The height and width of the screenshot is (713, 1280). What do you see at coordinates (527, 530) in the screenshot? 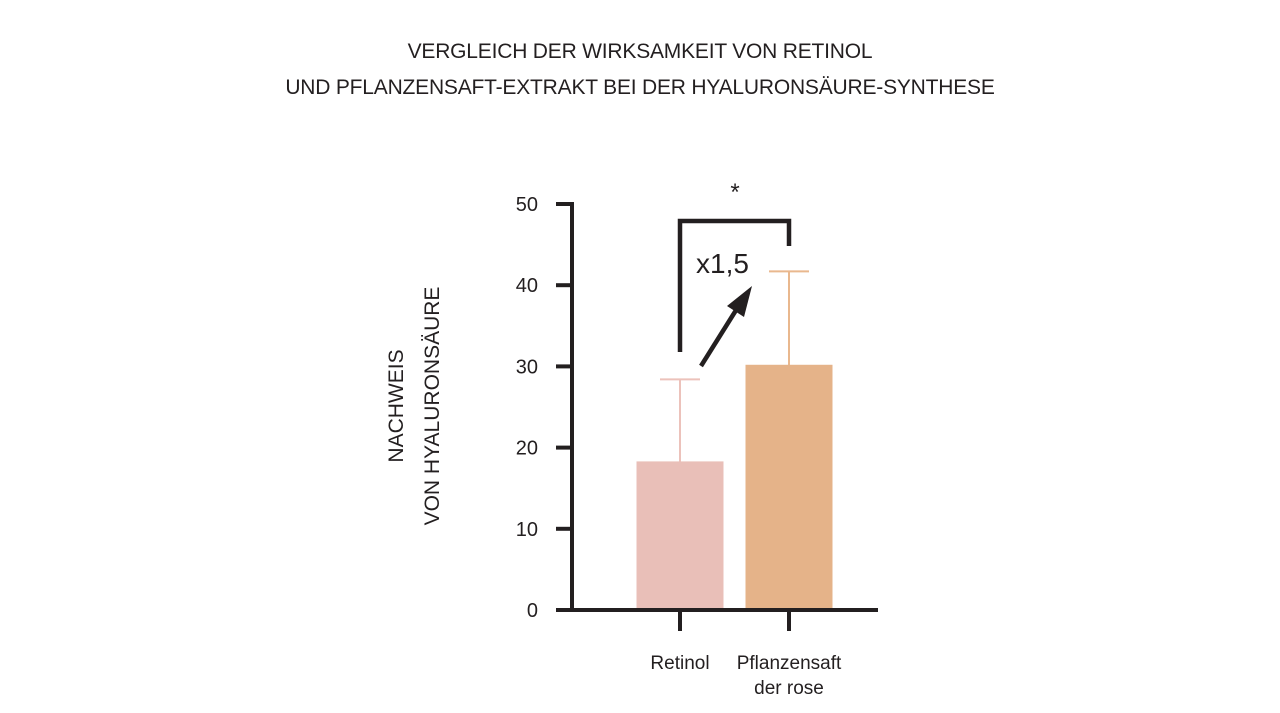
I see `y-tick-label: 10` at bounding box center [527, 530].